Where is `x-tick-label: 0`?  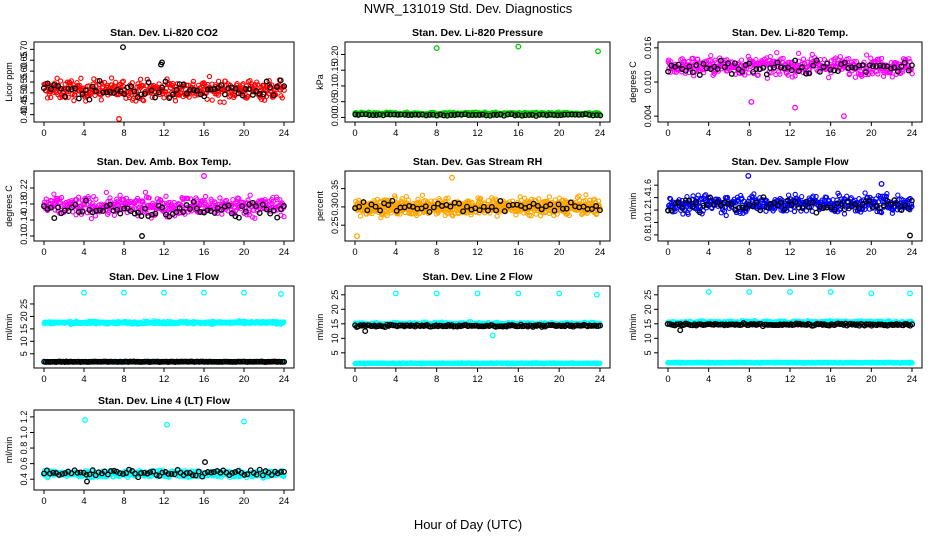 x-tick-label: 0 is located at coordinates (354, 133).